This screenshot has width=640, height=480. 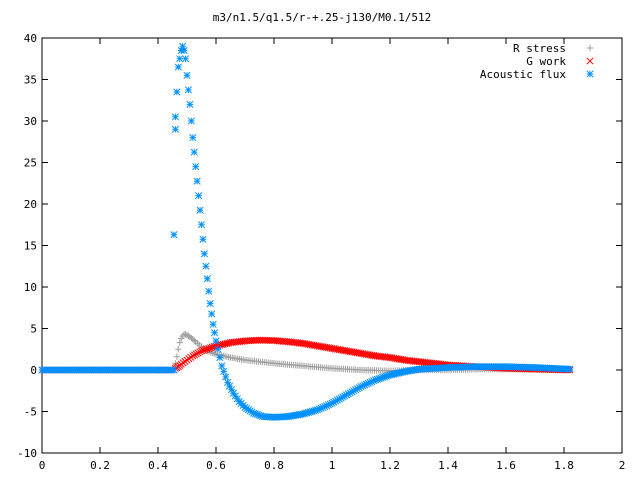 I want to click on x-tick-label: 1.4, so click(x=448, y=465).